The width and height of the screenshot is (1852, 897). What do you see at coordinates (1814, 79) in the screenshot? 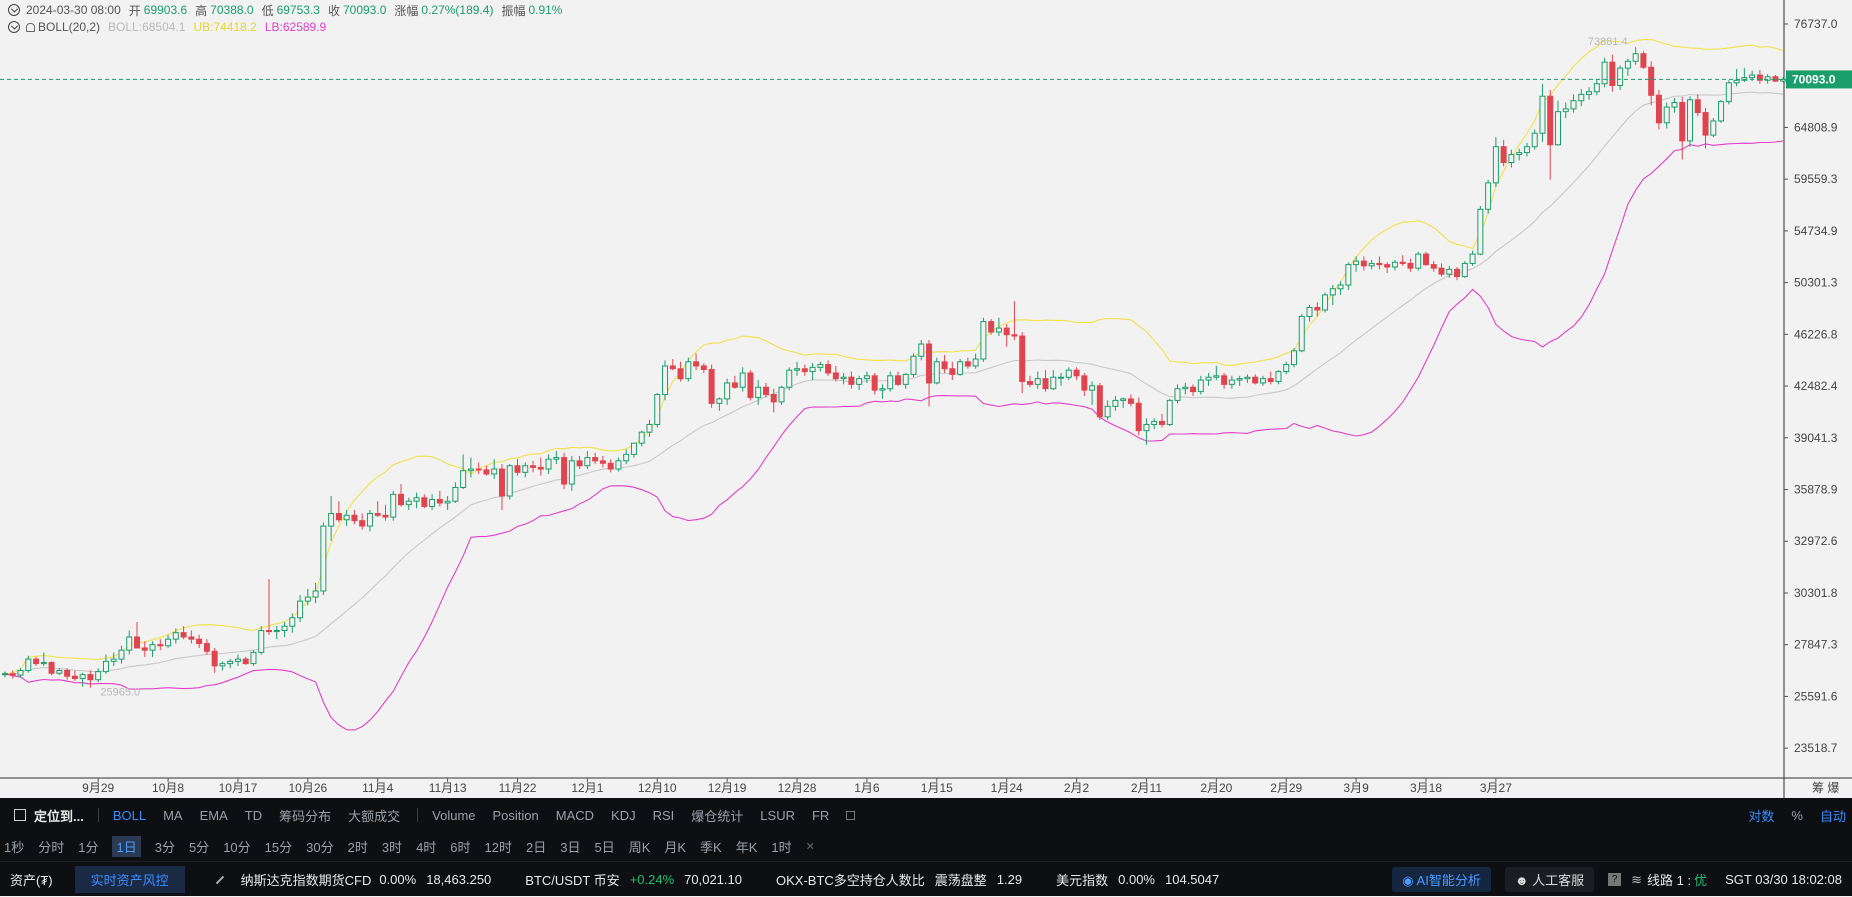
I see `last-price-label: 70093.0` at bounding box center [1814, 79].